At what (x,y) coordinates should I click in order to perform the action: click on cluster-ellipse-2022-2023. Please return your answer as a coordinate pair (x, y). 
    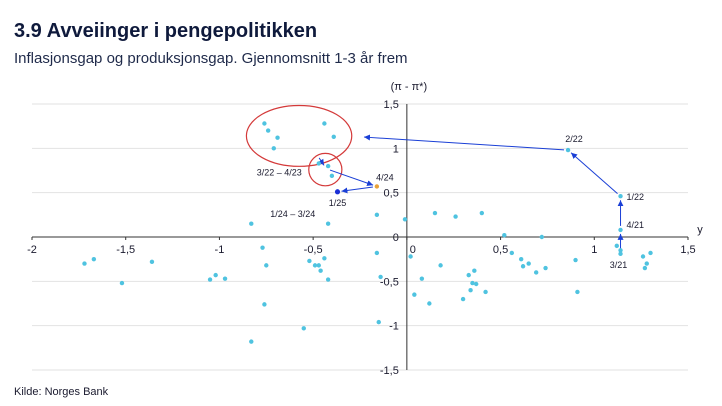
    Looking at the image, I should click on (299, 135).